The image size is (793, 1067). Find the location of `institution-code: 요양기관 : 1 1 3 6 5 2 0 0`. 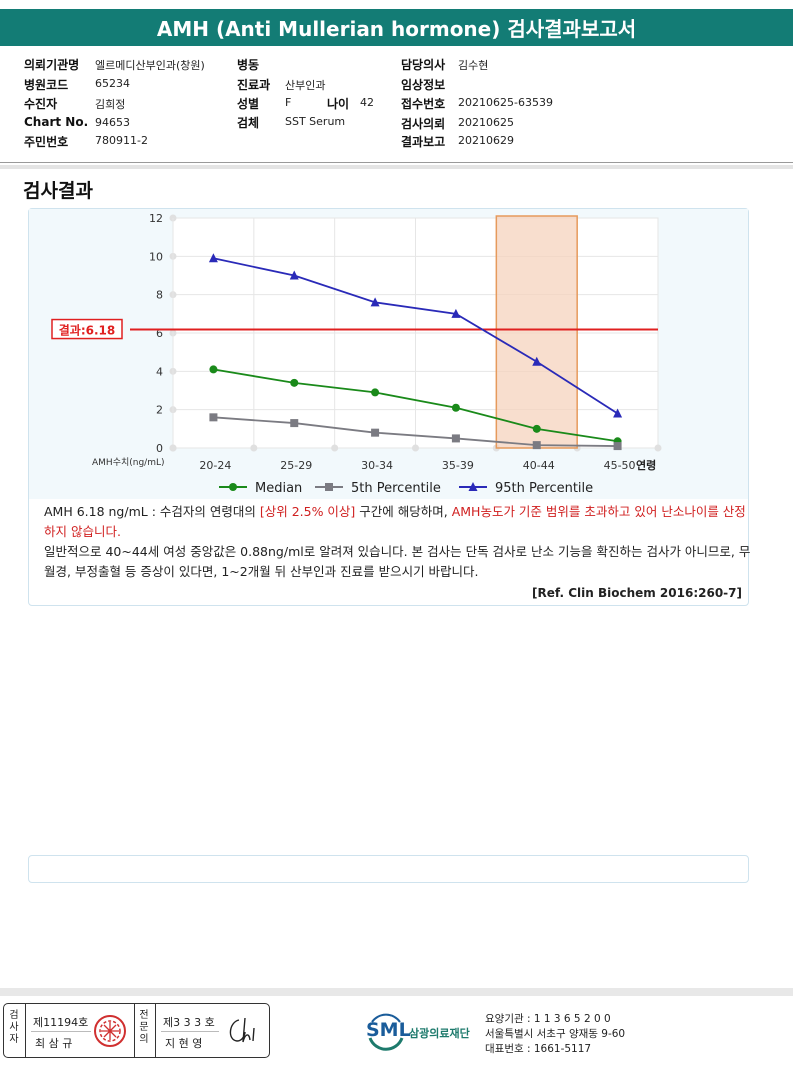

institution-code: 요양기관 : 1 1 3 6 5 2 0 0 is located at coordinates (548, 1019).